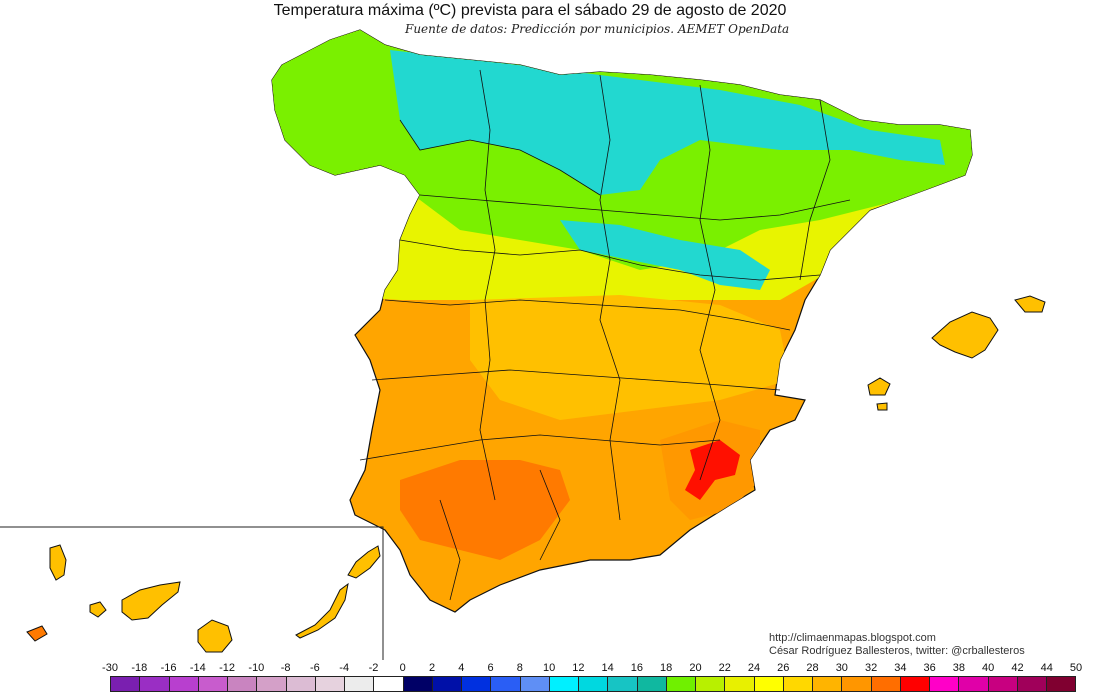 The image size is (1098, 696). I want to click on legend-label: 44, so click(1046, 668).